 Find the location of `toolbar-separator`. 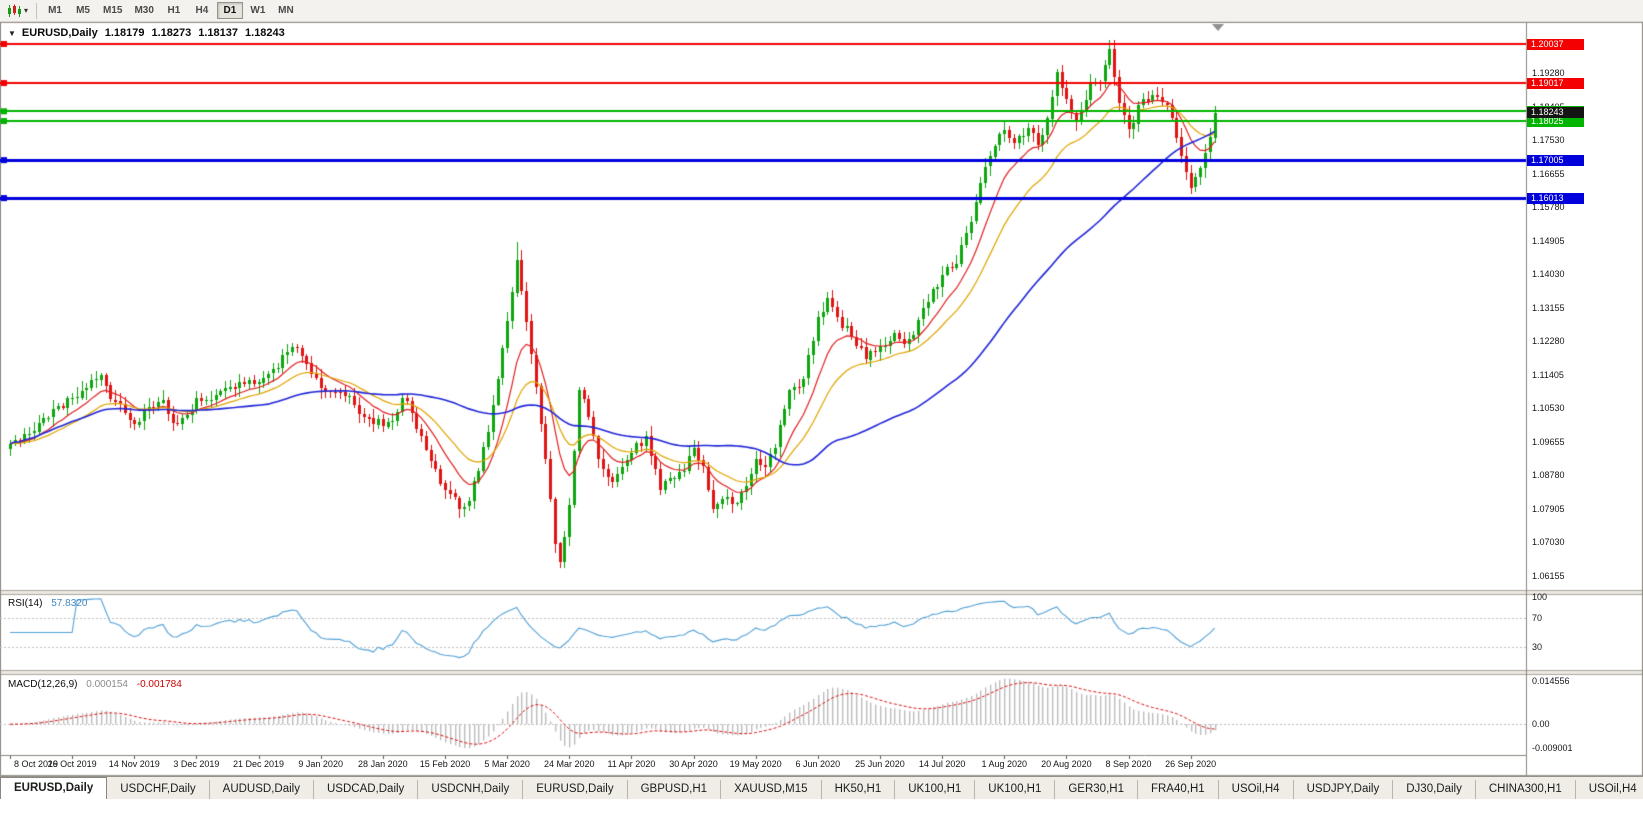

toolbar-separator is located at coordinates (37, 10).